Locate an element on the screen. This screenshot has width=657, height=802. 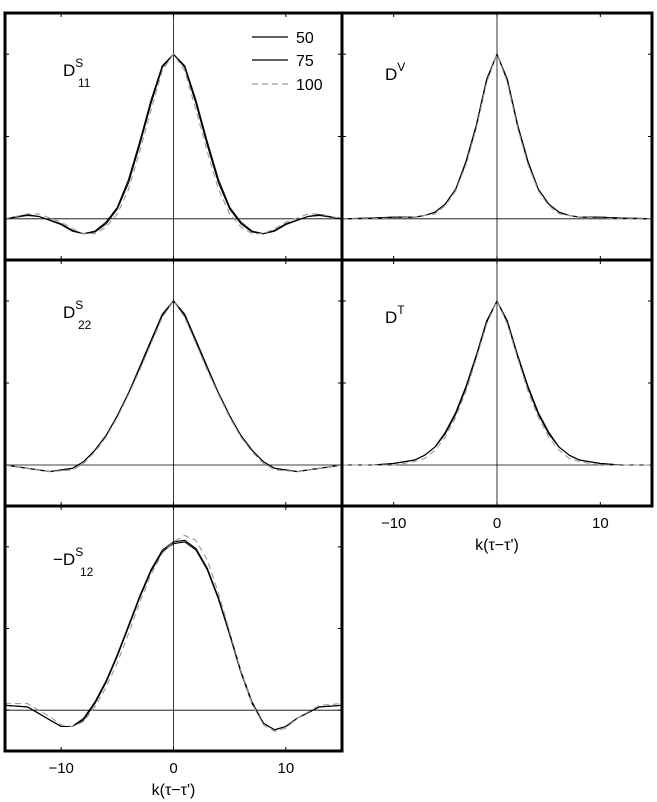
legend-label-100: 100 is located at coordinates (309, 85).